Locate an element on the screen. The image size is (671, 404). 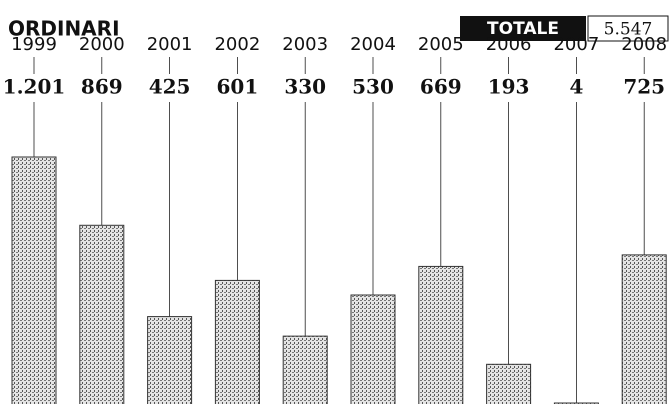
value-label: 330 is located at coordinates (305, 87).